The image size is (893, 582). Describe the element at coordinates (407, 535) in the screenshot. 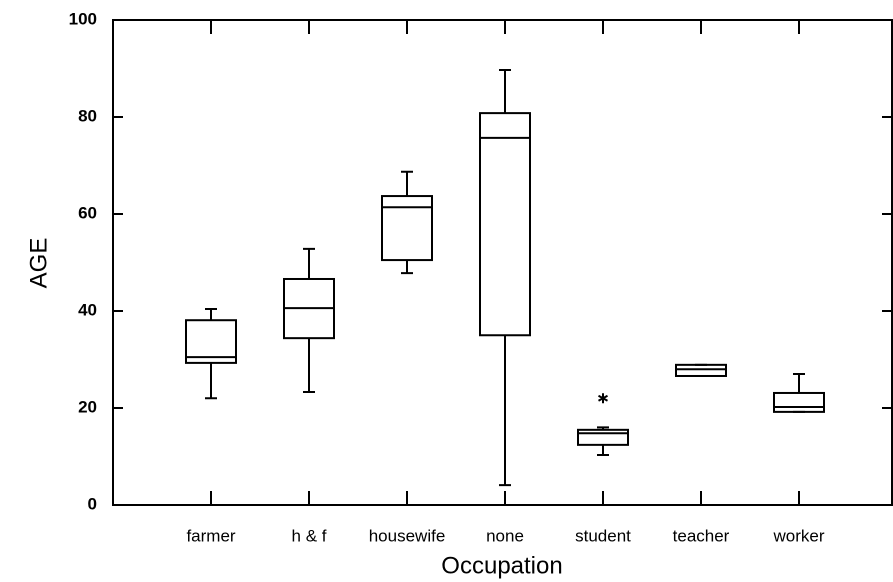

I see `x-tick-label: housewife` at that location.